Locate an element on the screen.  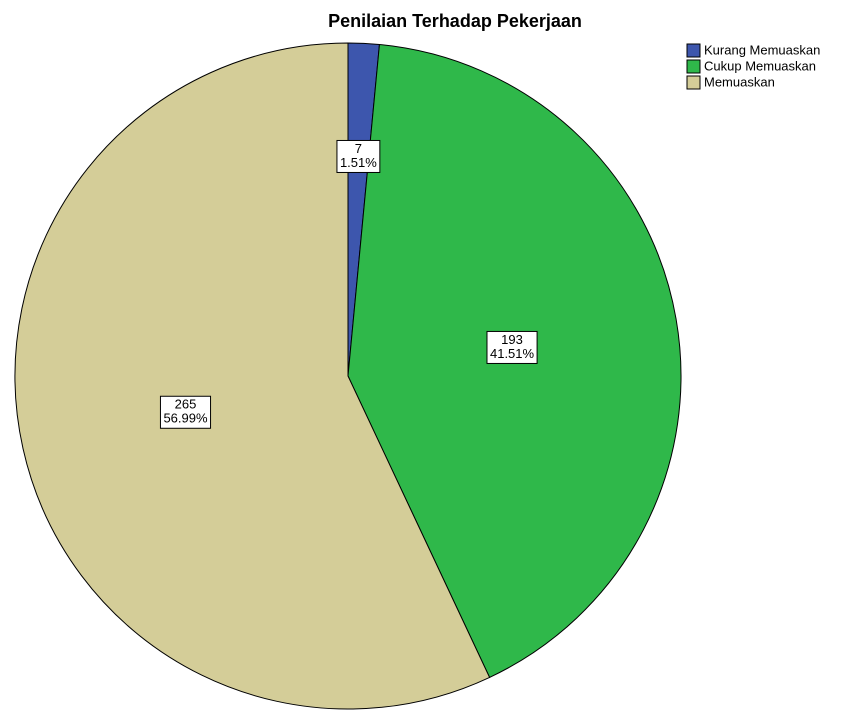
legend-label: Memuaskan is located at coordinates (739, 81).